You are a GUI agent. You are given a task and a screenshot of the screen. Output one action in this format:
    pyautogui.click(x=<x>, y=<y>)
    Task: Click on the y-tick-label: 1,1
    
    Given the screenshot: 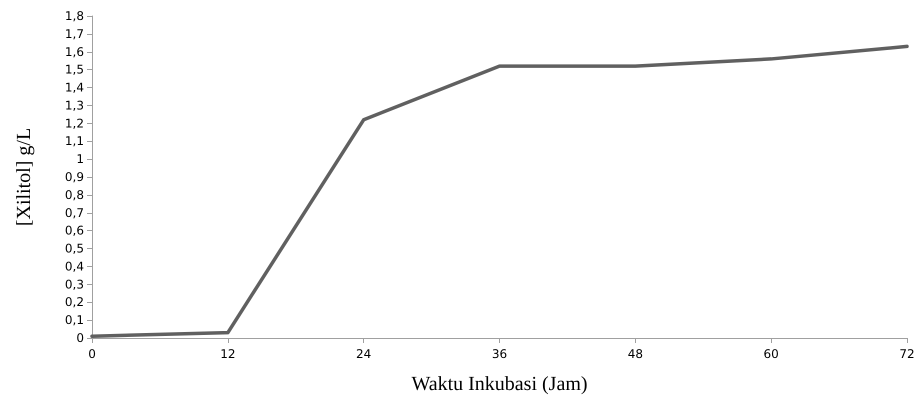 What is the action you would take?
    pyautogui.click(x=74, y=141)
    